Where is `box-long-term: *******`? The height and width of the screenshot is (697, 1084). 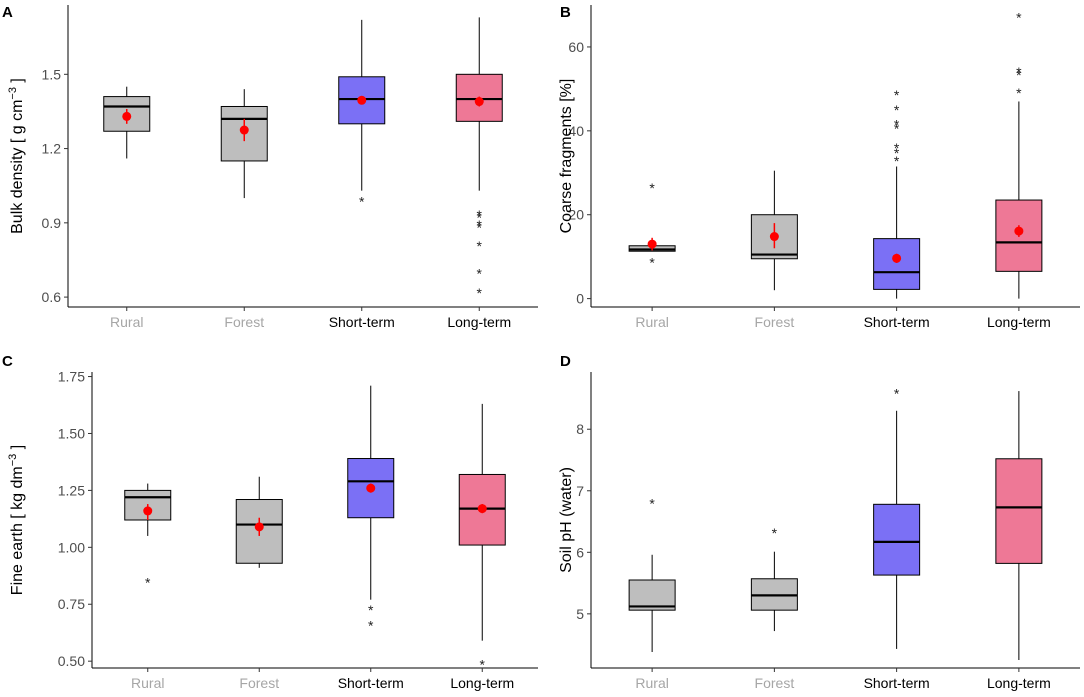 box-long-term: ******* is located at coordinates (479, 159).